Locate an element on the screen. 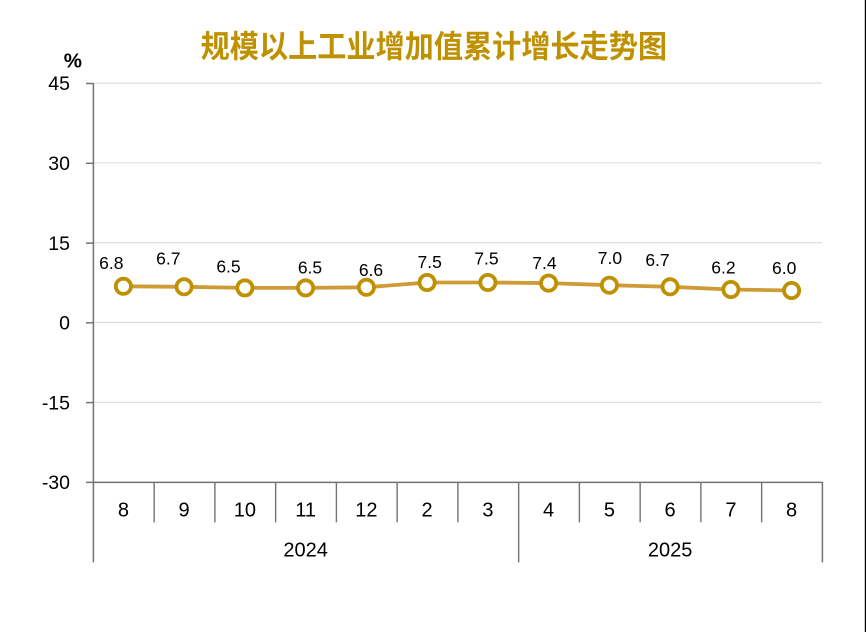 The width and height of the screenshot is (866, 632). svg-text: 3 is located at coordinates (487, 511).